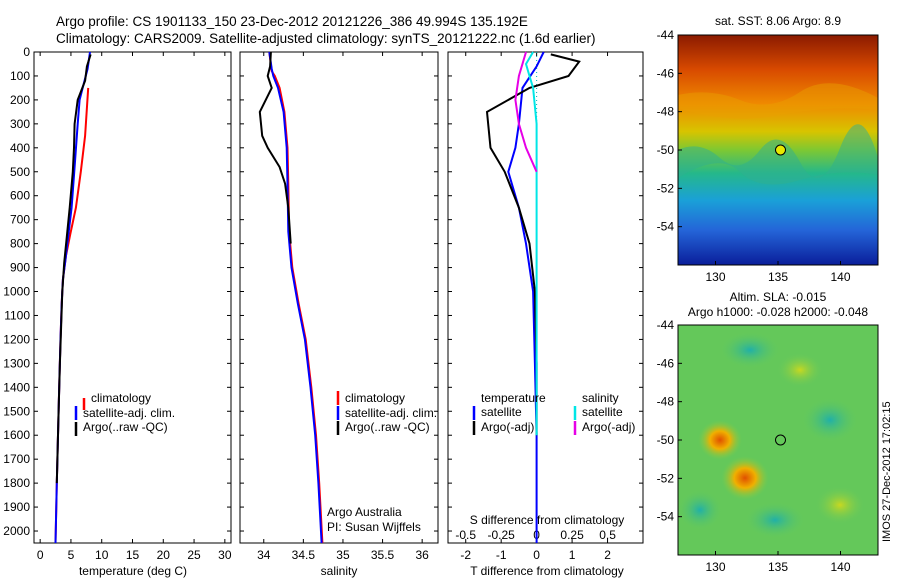 The image size is (900, 580). I want to click on x-tick-label: 20, so click(164, 555).